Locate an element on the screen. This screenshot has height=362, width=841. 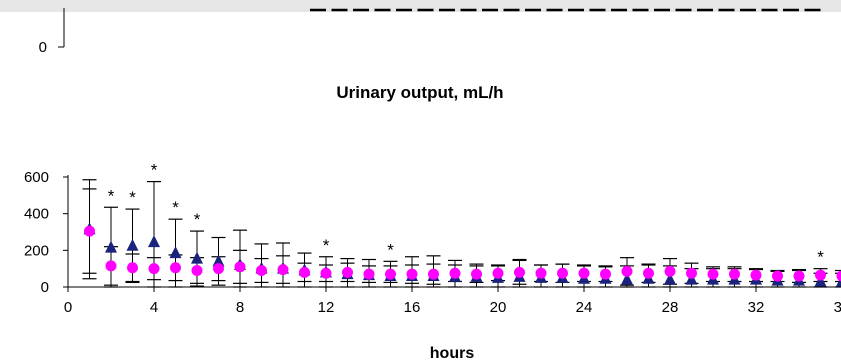
y-tick-label: 600 is located at coordinates (36, 177).